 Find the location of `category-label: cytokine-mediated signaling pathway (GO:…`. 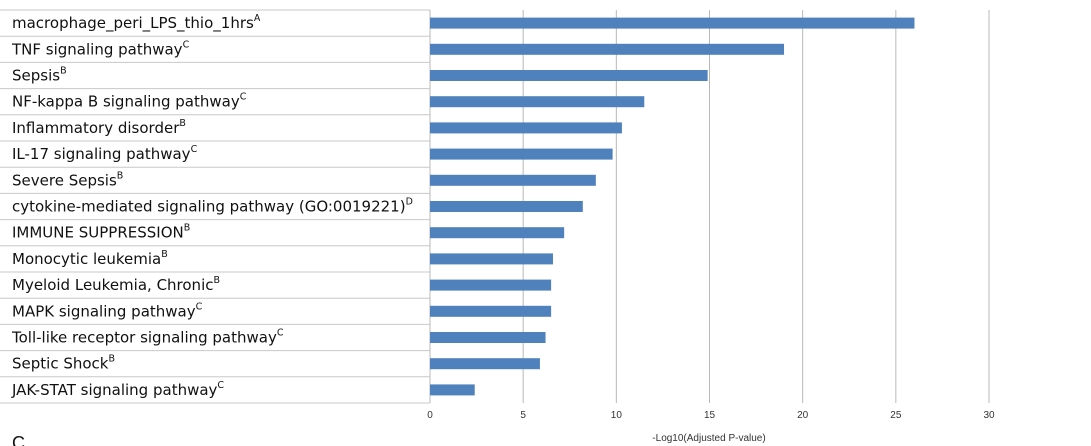

category-label: cytokine-mediated signaling pathway (GO:… is located at coordinates (212, 206).